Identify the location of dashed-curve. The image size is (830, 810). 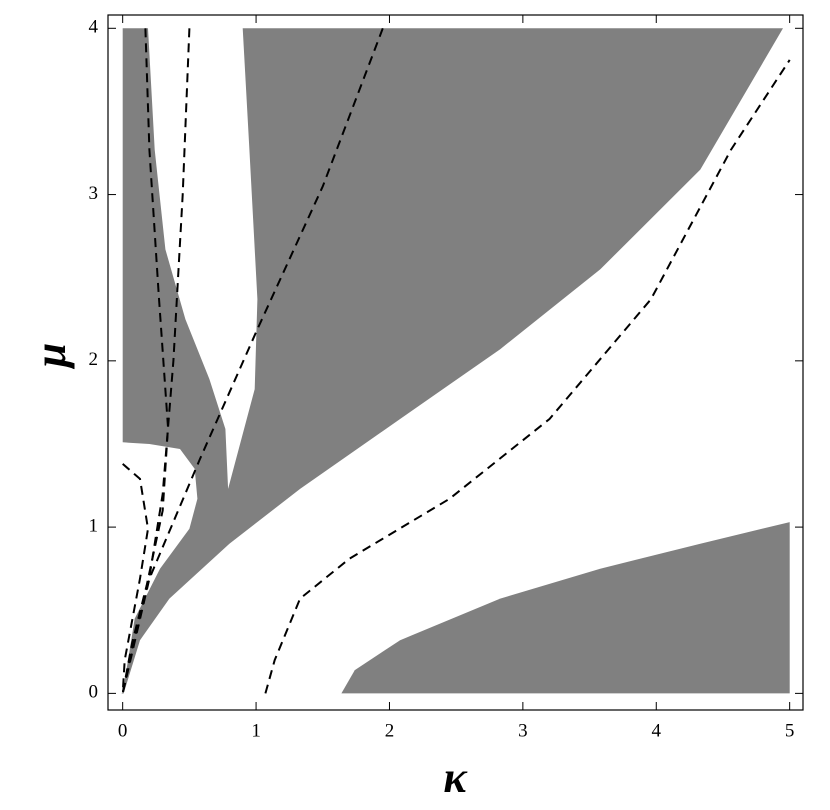
(135, 578).